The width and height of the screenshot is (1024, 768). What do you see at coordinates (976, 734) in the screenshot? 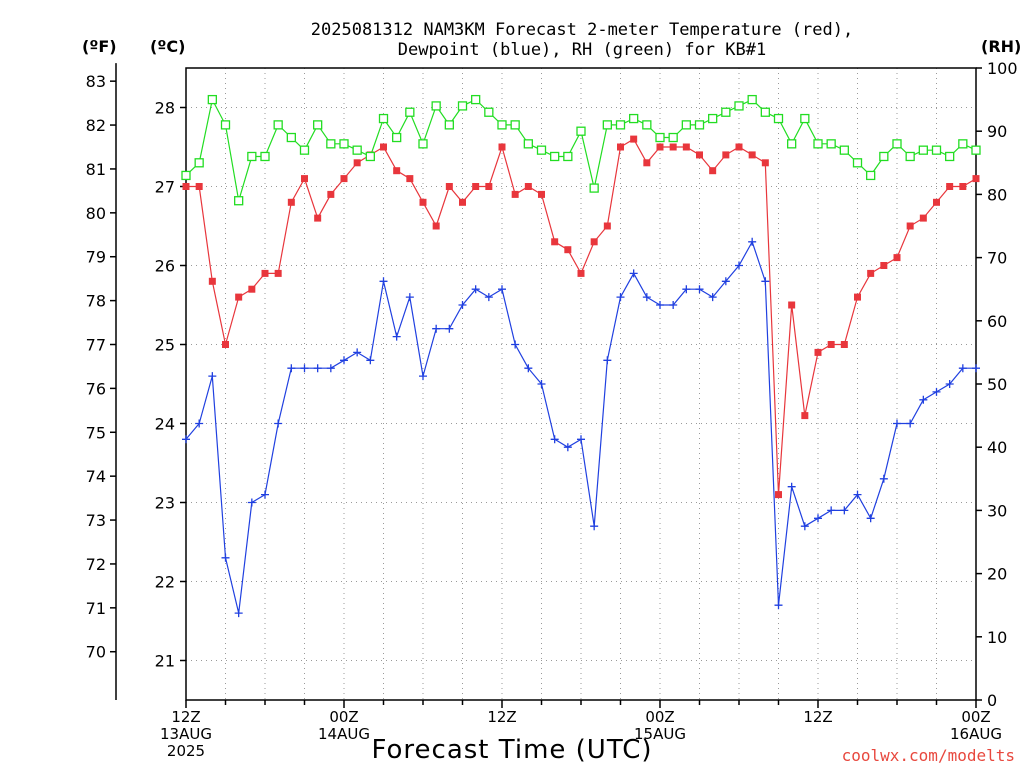
I see `time-tick-label: 16AUG` at bounding box center [976, 734].